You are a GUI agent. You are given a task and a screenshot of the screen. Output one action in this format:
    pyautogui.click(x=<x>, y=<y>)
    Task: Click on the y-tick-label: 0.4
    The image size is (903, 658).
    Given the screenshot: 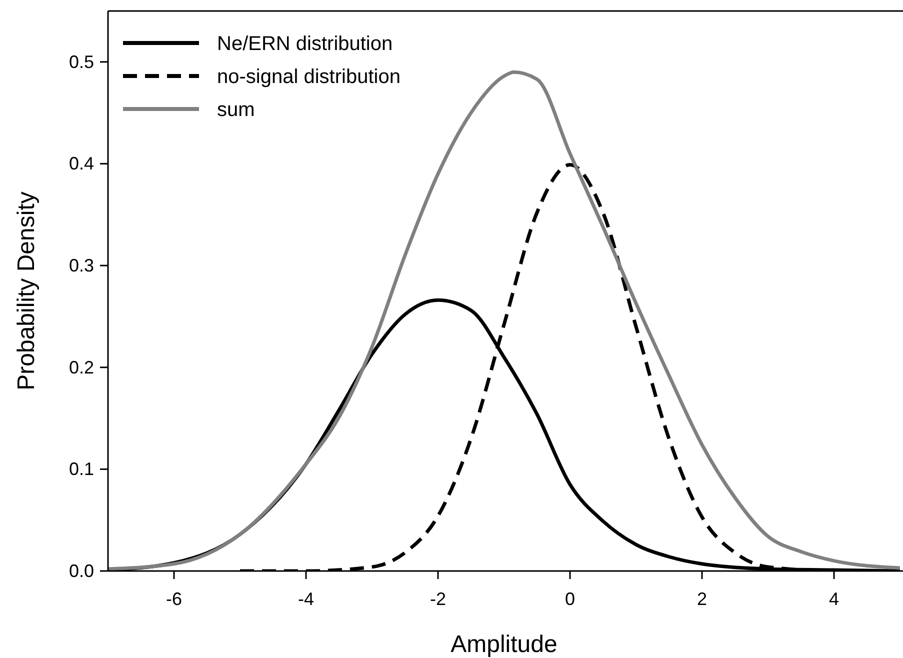 What is the action you would take?
    pyautogui.click(x=81, y=164)
    